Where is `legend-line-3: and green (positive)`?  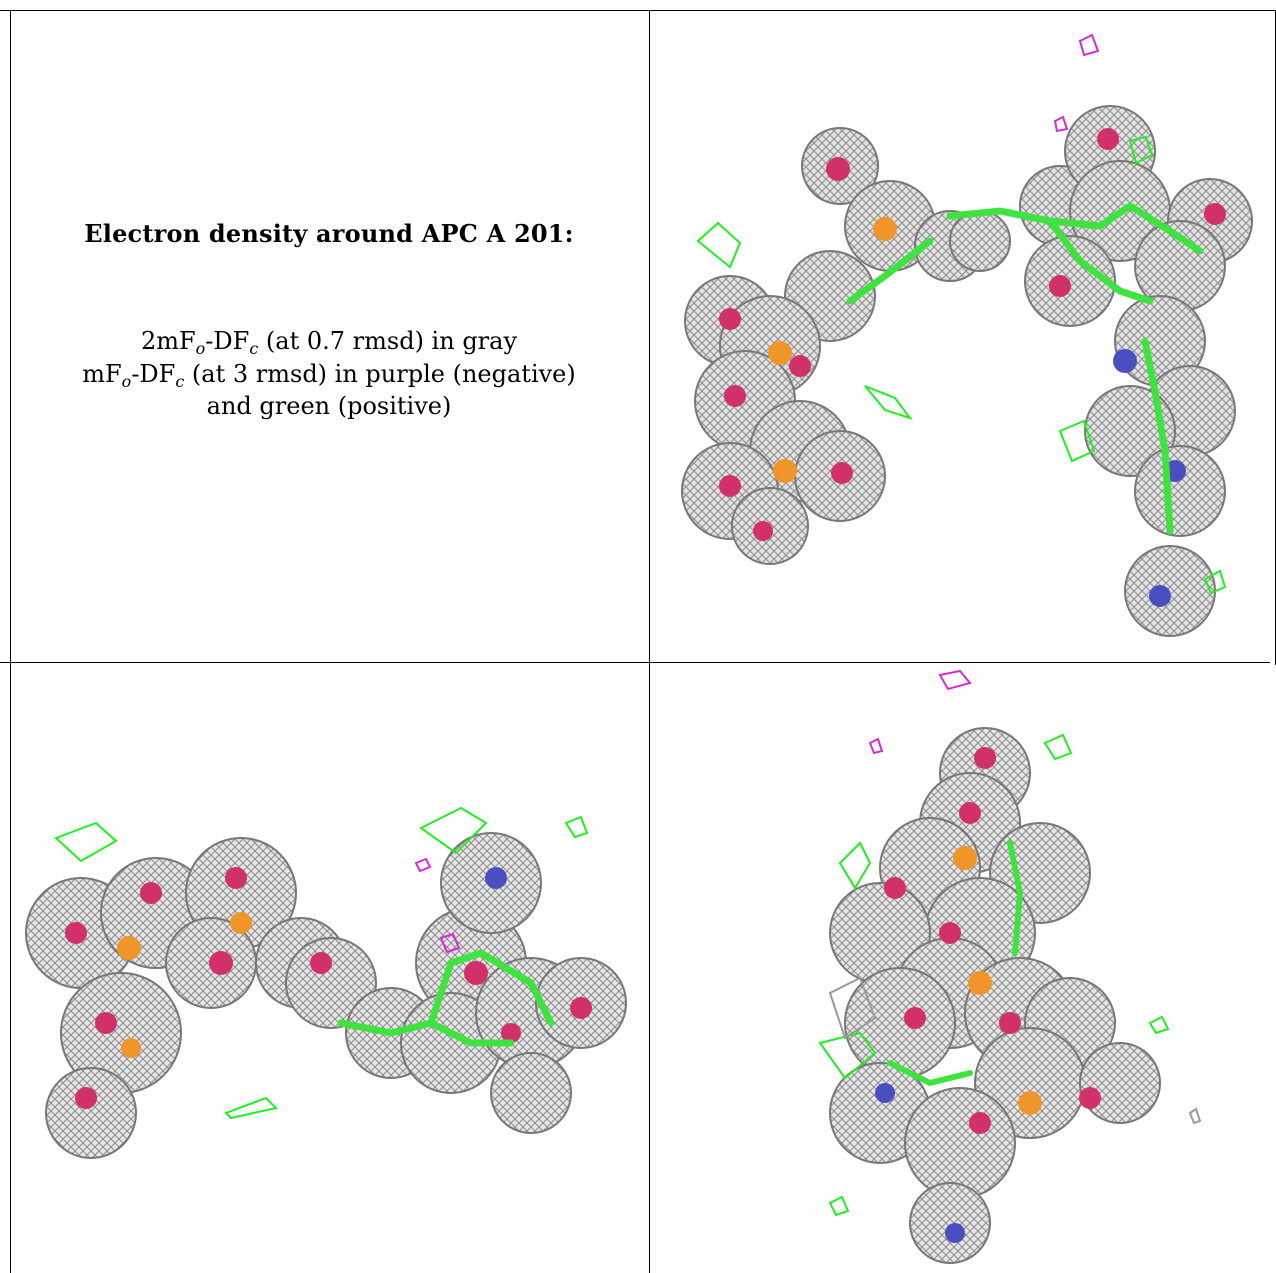
legend-line-3: and green (positive) is located at coordinates (329, 406).